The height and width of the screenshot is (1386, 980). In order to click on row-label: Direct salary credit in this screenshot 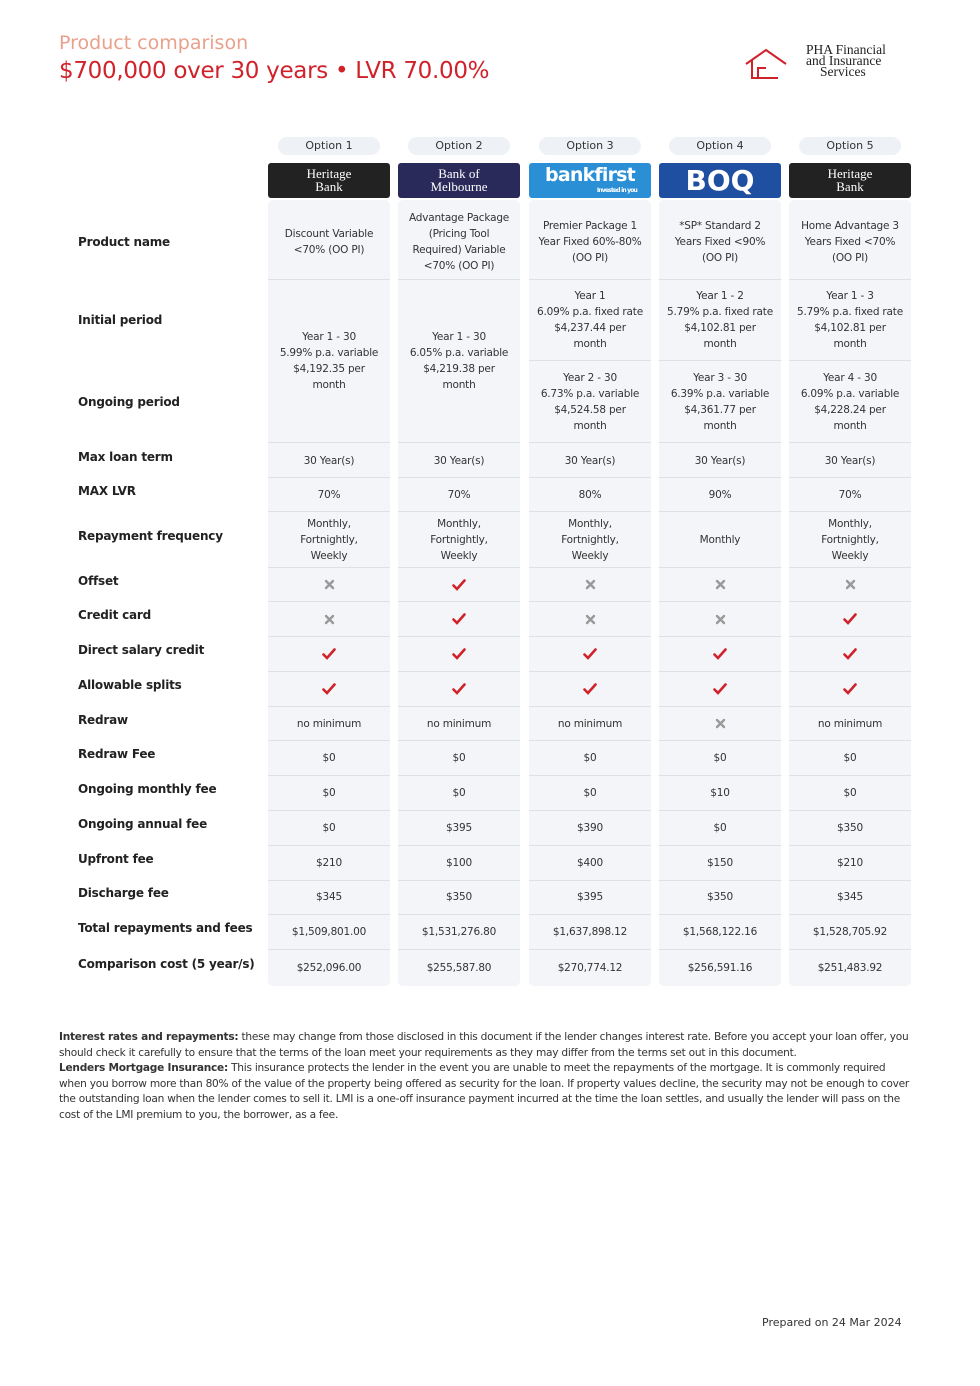, I will do `click(141, 650)`.